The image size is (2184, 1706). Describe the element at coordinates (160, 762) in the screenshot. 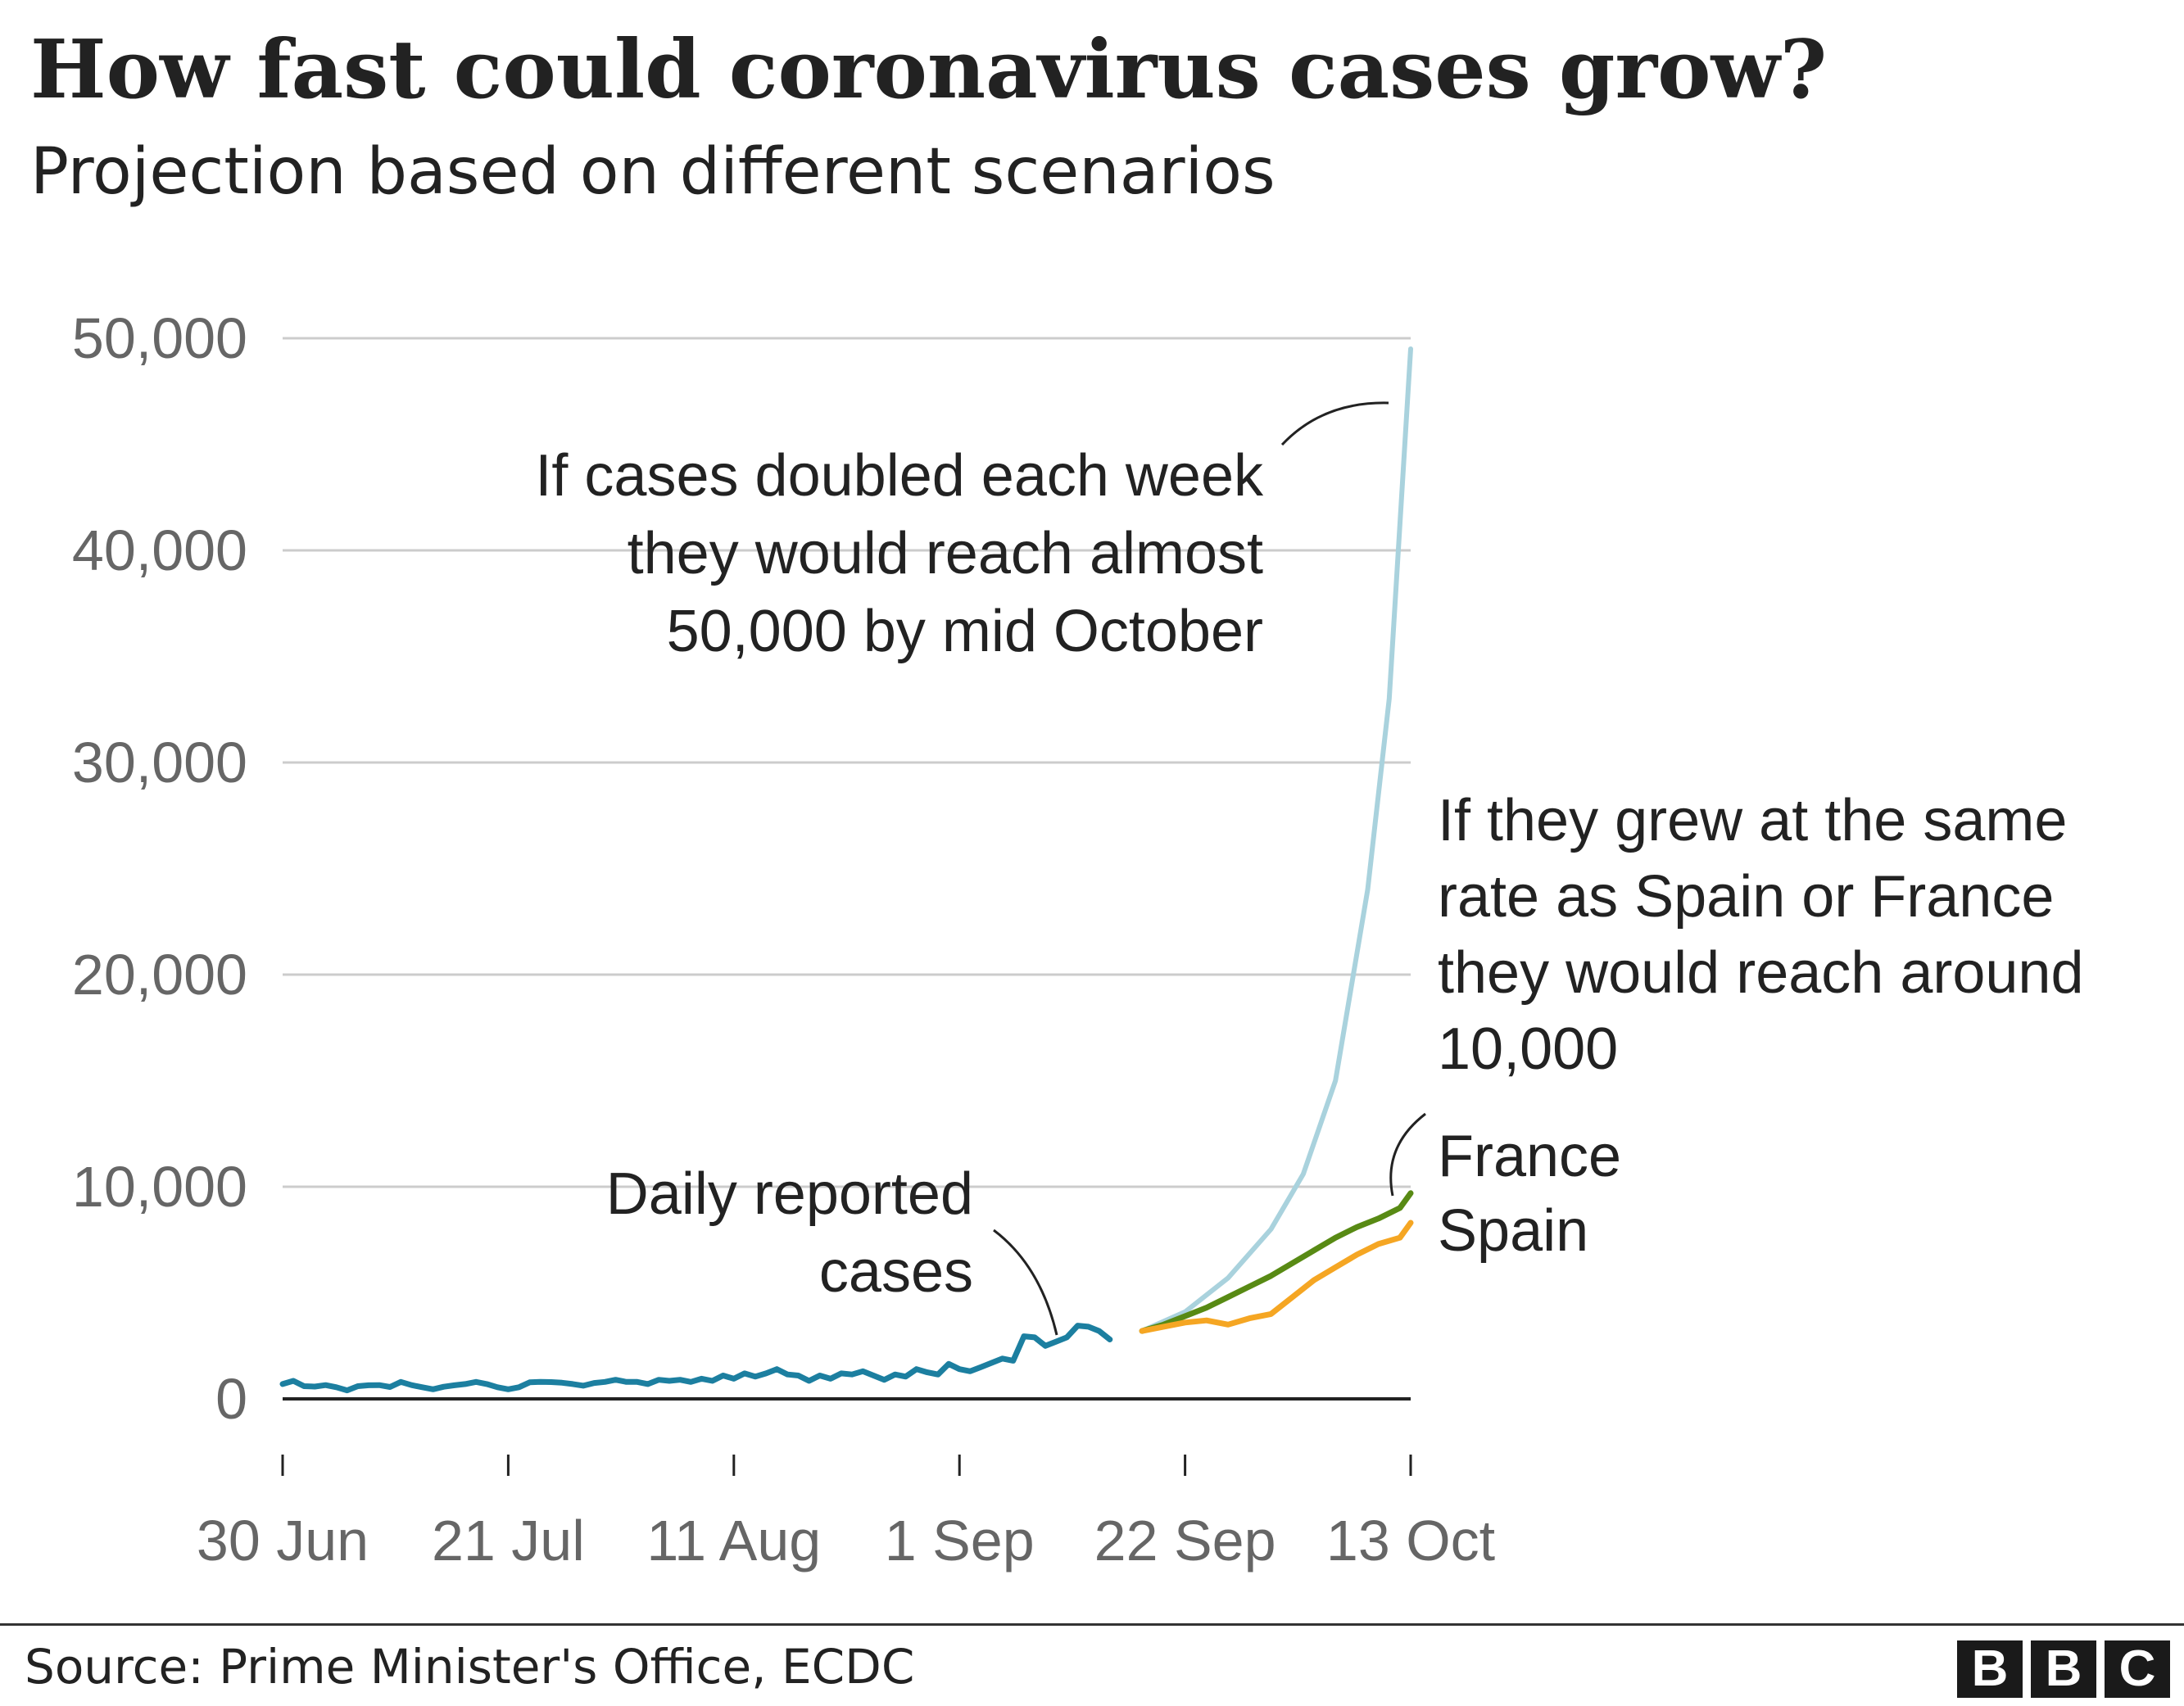

I see `y-tick-label: 30,000` at that location.